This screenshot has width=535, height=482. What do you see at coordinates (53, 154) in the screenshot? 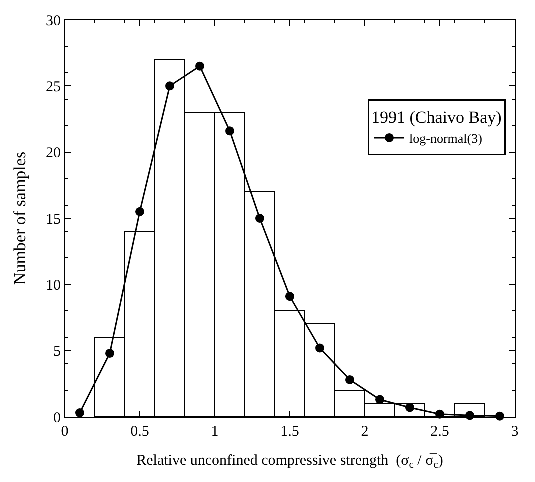
I see `y-tick-label: 20` at bounding box center [53, 154].